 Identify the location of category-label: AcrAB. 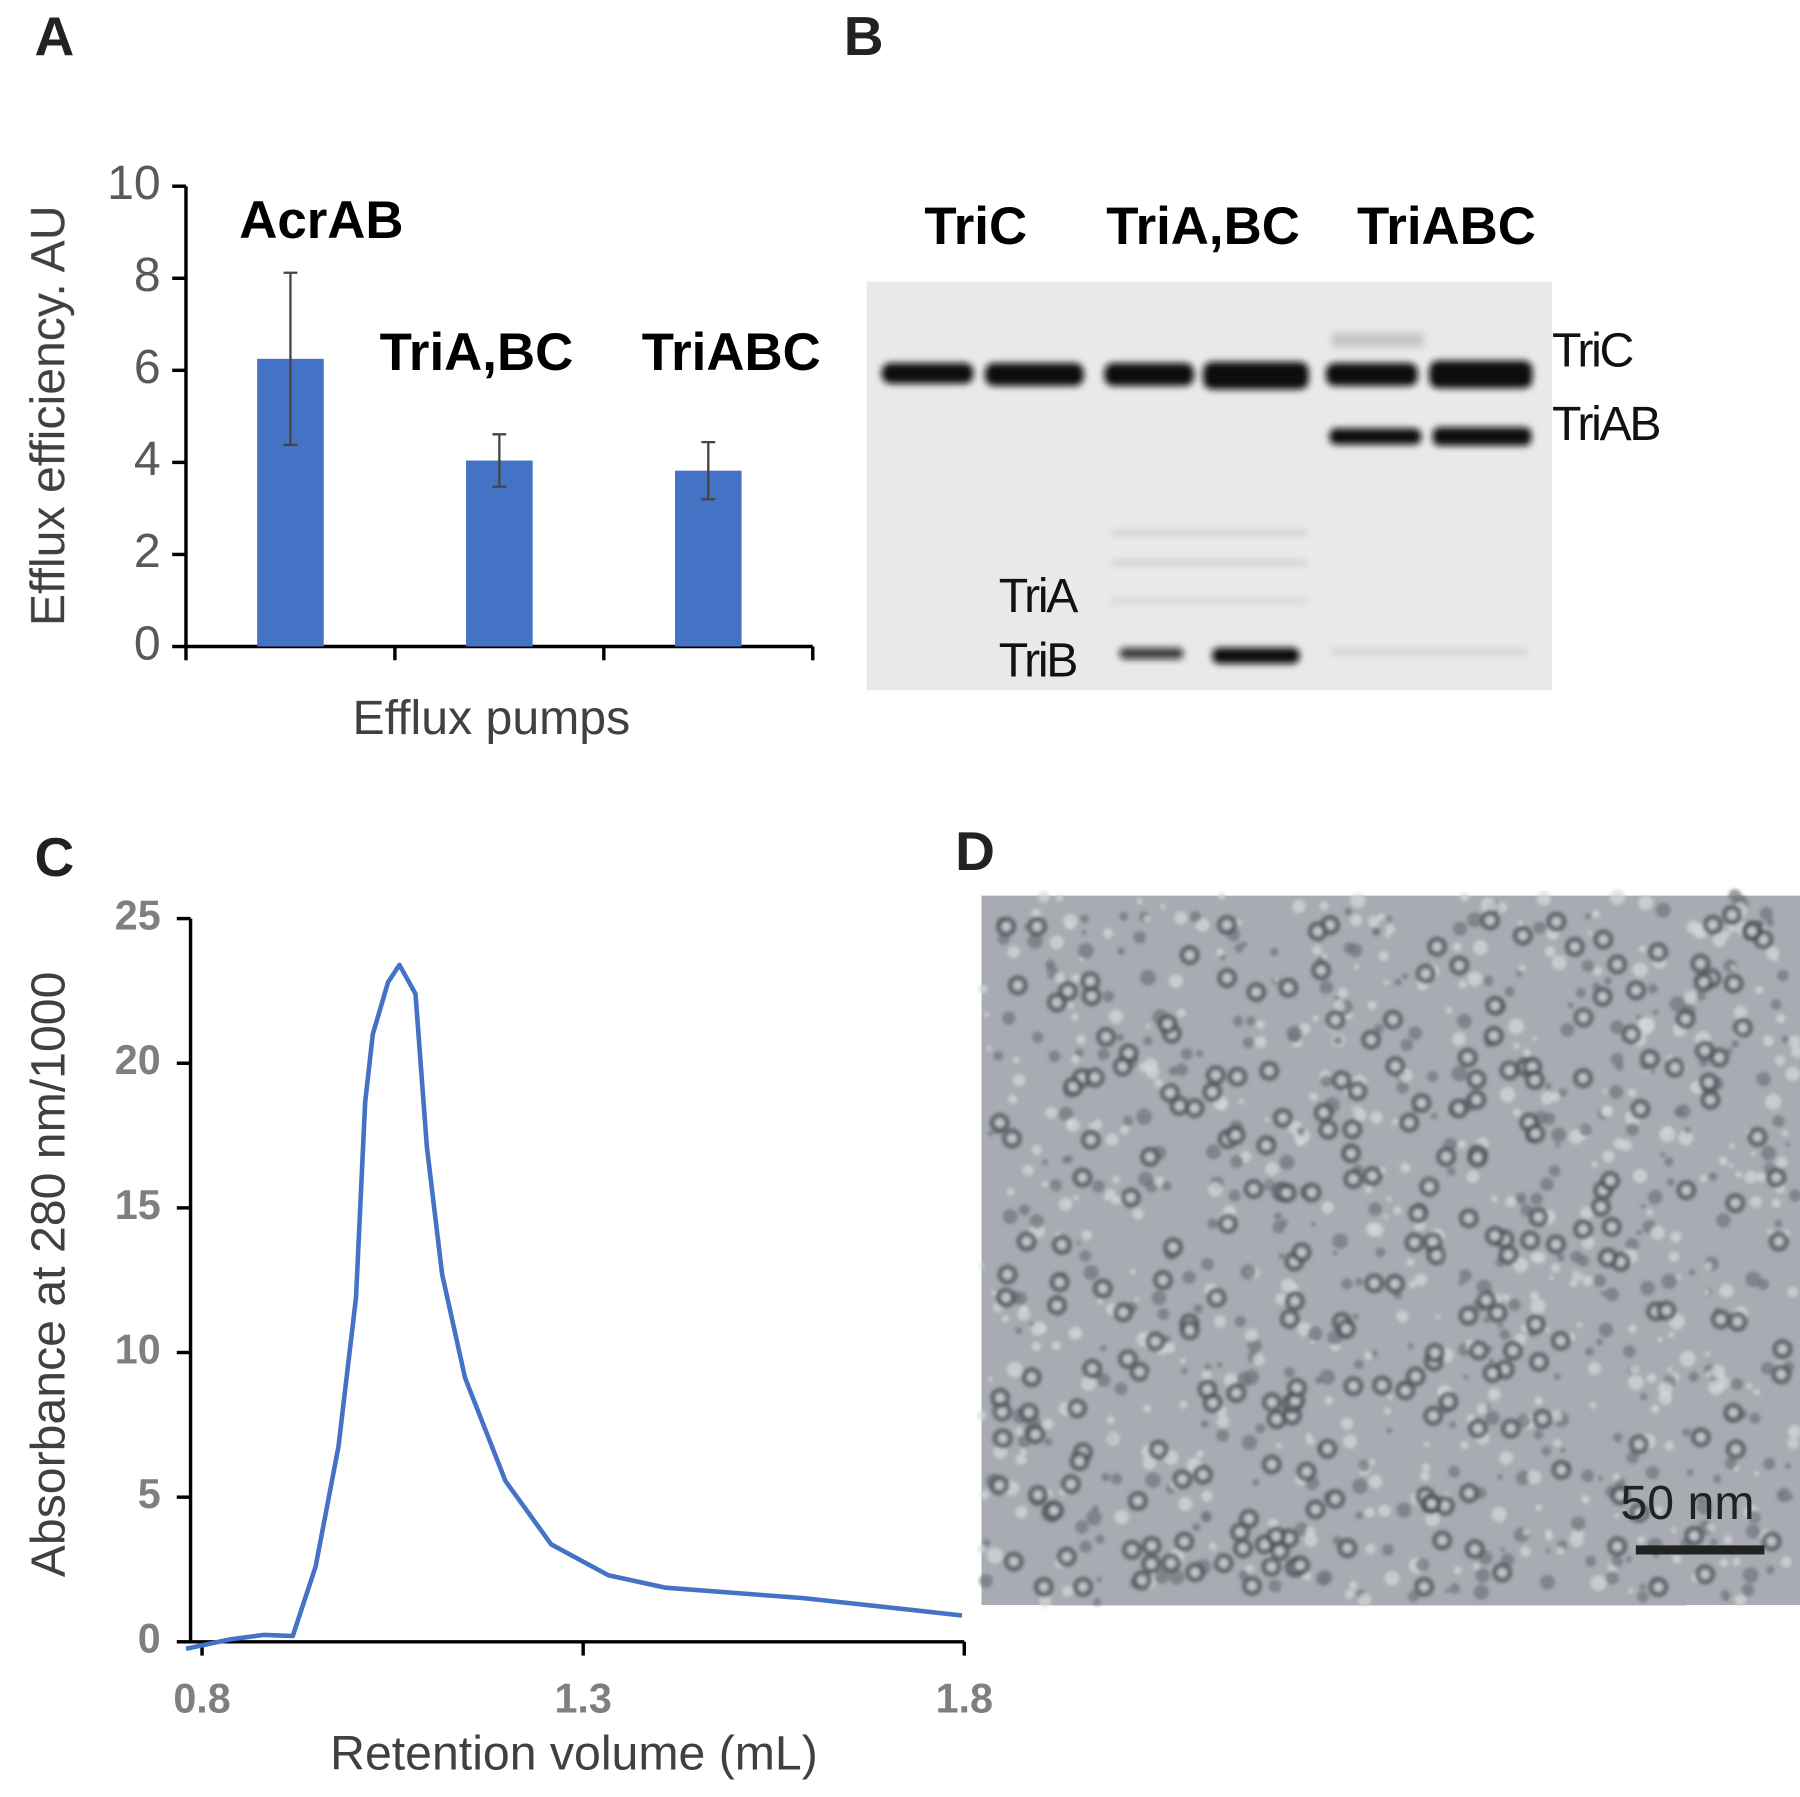
(321, 220).